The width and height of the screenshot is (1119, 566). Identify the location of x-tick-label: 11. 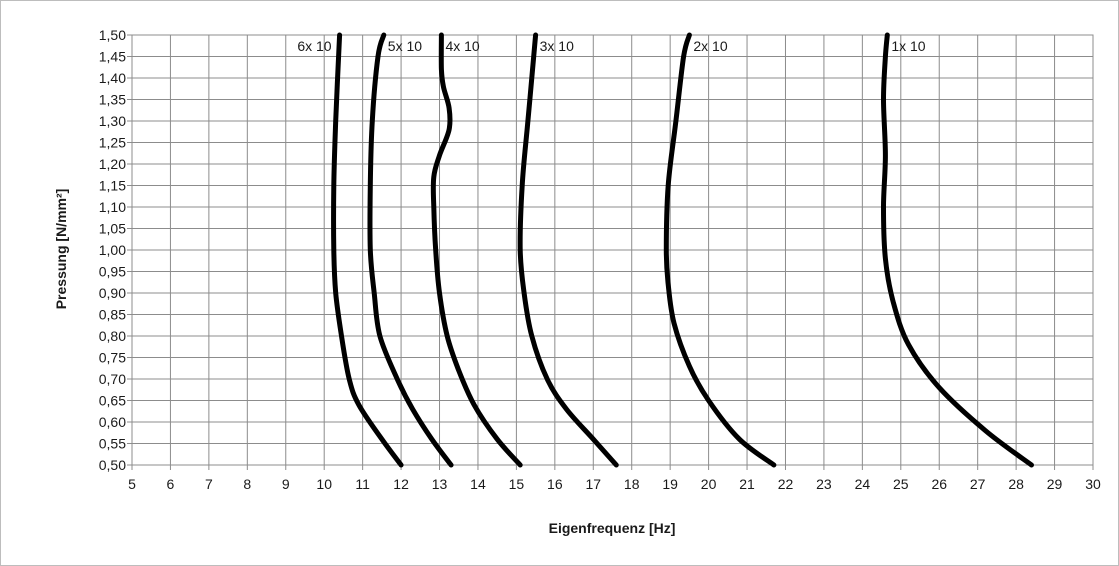
(362, 484).